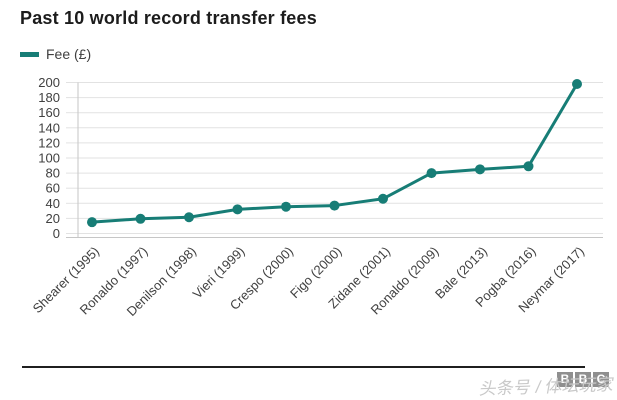 The image size is (617, 400). What do you see at coordinates (29, 54) in the screenshot?
I see `legend-swatch-icon` at bounding box center [29, 54].